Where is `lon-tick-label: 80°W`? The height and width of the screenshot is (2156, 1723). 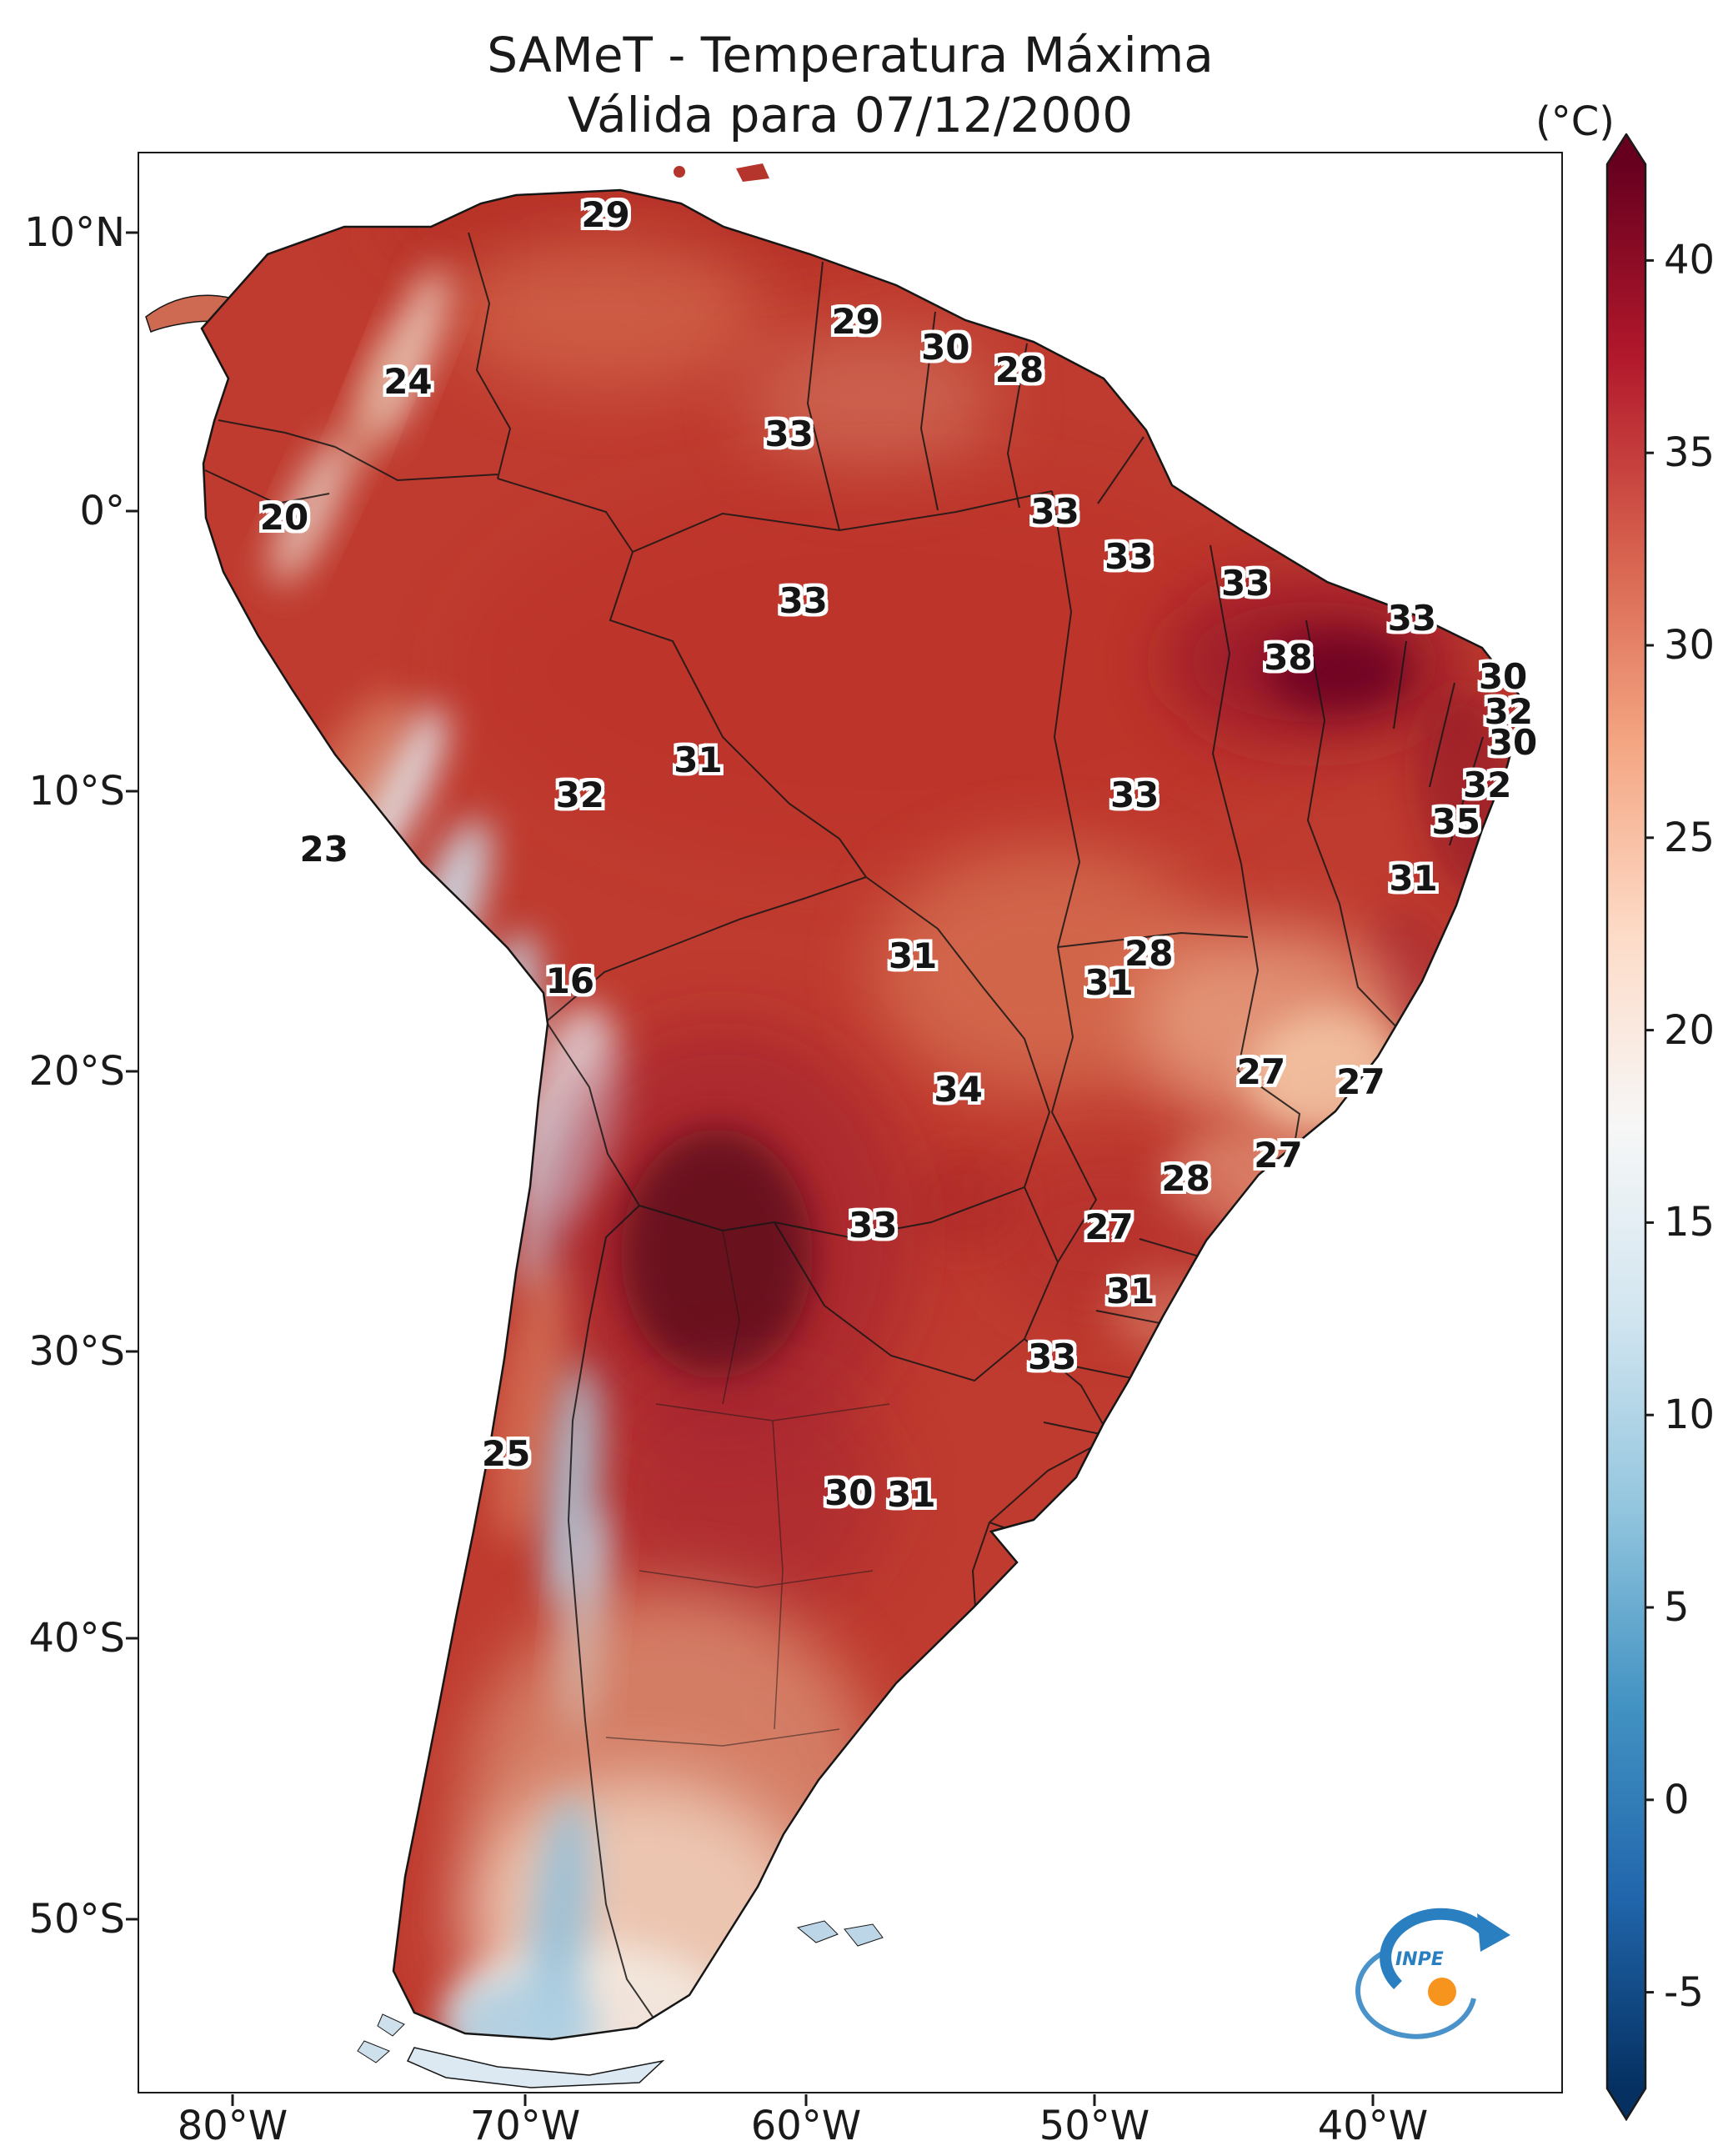
lon-tick-label: 80°W is located at coordinates (232, 2126).